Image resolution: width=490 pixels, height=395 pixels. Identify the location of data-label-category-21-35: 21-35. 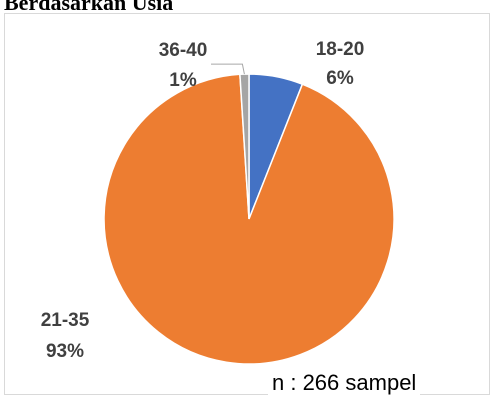
(65, 320).